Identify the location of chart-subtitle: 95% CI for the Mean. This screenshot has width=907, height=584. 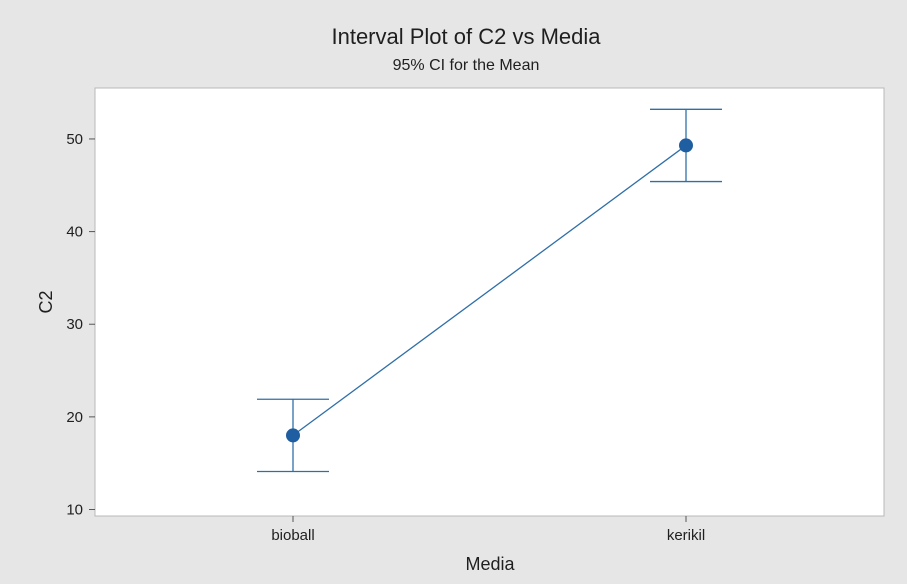
(466, 65).